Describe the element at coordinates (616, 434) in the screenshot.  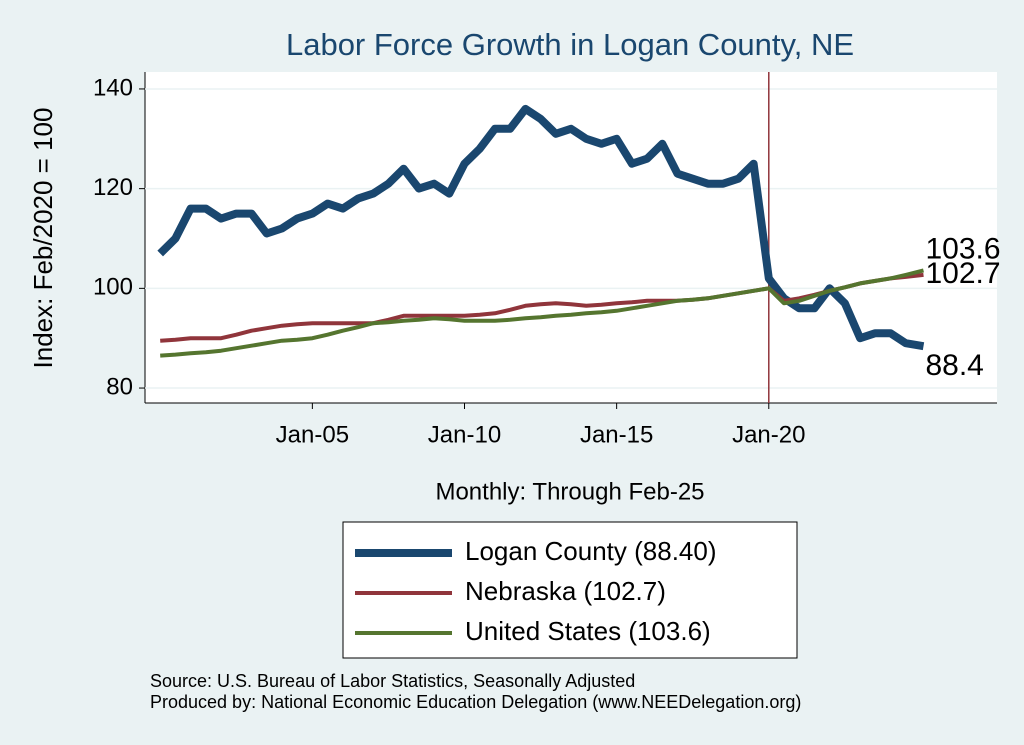
I see `x-tick-label: Jan-15` at that location.